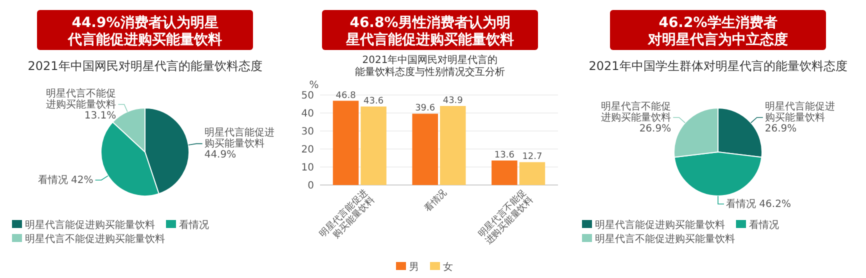 The image size is (866, 278). I want to click on data-label: 明星代言能促进购买能量饮料 26.9%, so click(799, 117).